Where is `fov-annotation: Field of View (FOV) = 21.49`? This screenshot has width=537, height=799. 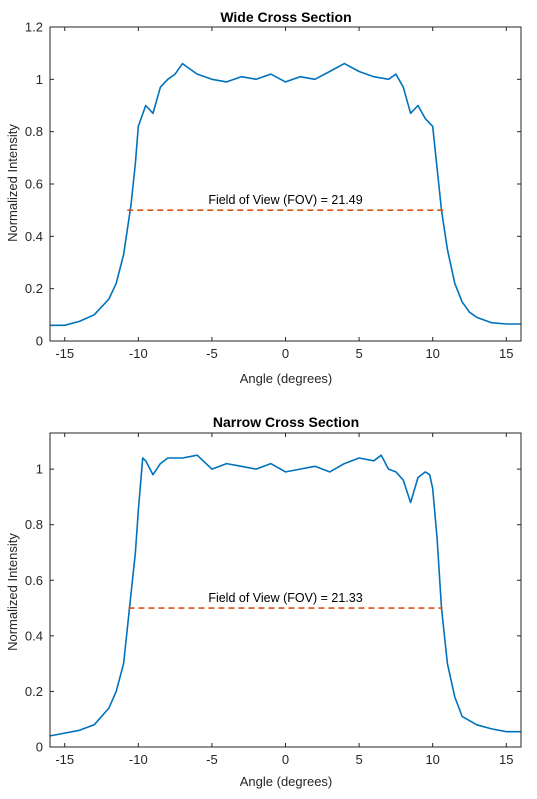
fov-annotation: Field of View (FOV) = 21.49 is located at coordinates (285, 200).